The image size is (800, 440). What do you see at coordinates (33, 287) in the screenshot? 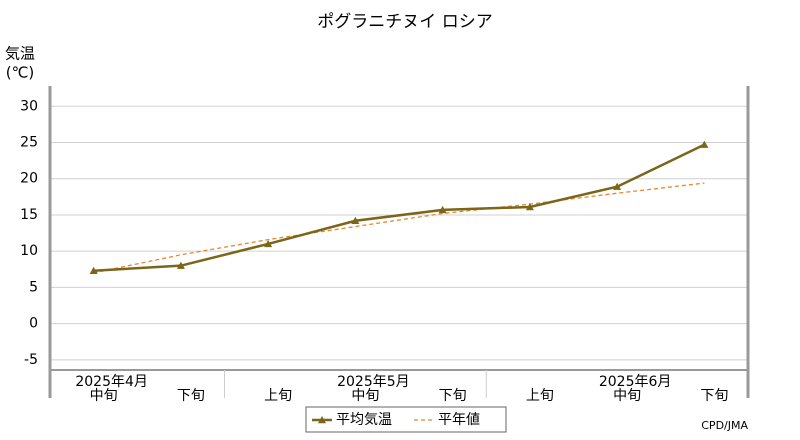
I see `y-tick-label: 5` at bounding box center [33, 287].